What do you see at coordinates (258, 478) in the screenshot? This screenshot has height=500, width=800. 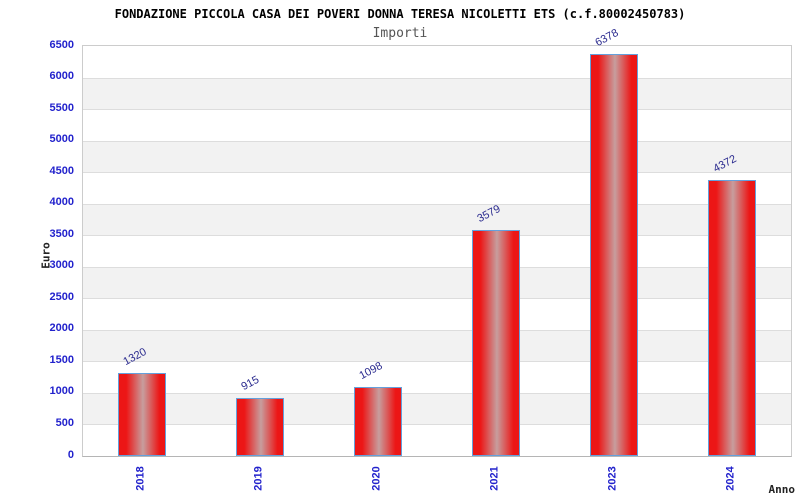 I see `x-tick-label-2019: 2019` at bounding box center [258, 478].